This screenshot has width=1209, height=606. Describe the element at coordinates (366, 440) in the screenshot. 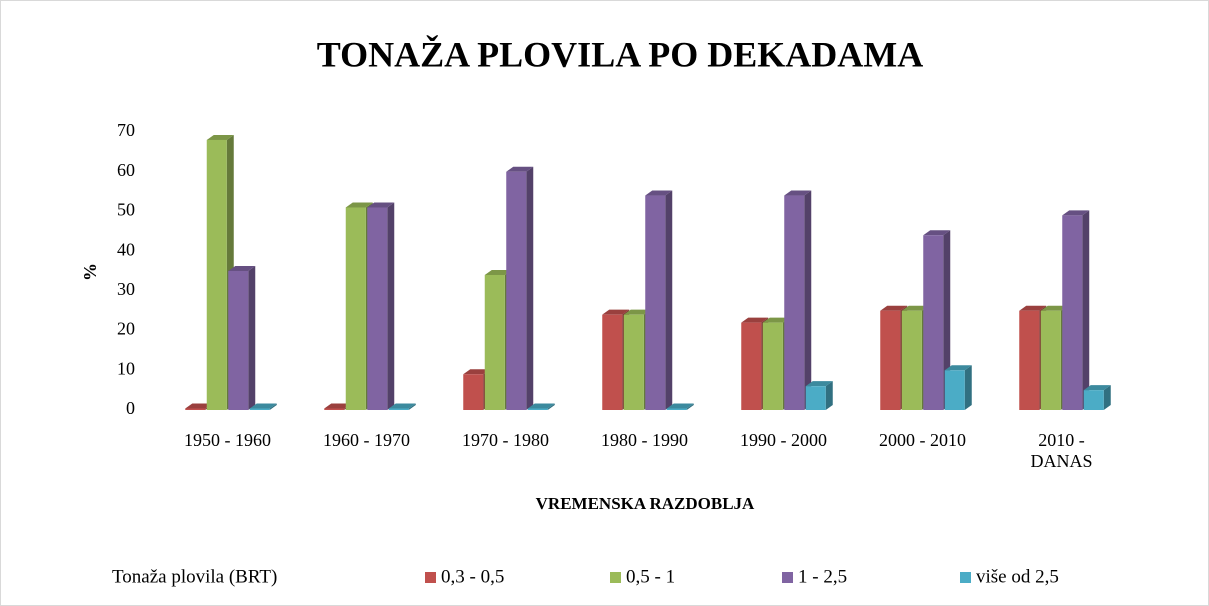

I see `x-tick-label: 1960 - 1970` at that location.